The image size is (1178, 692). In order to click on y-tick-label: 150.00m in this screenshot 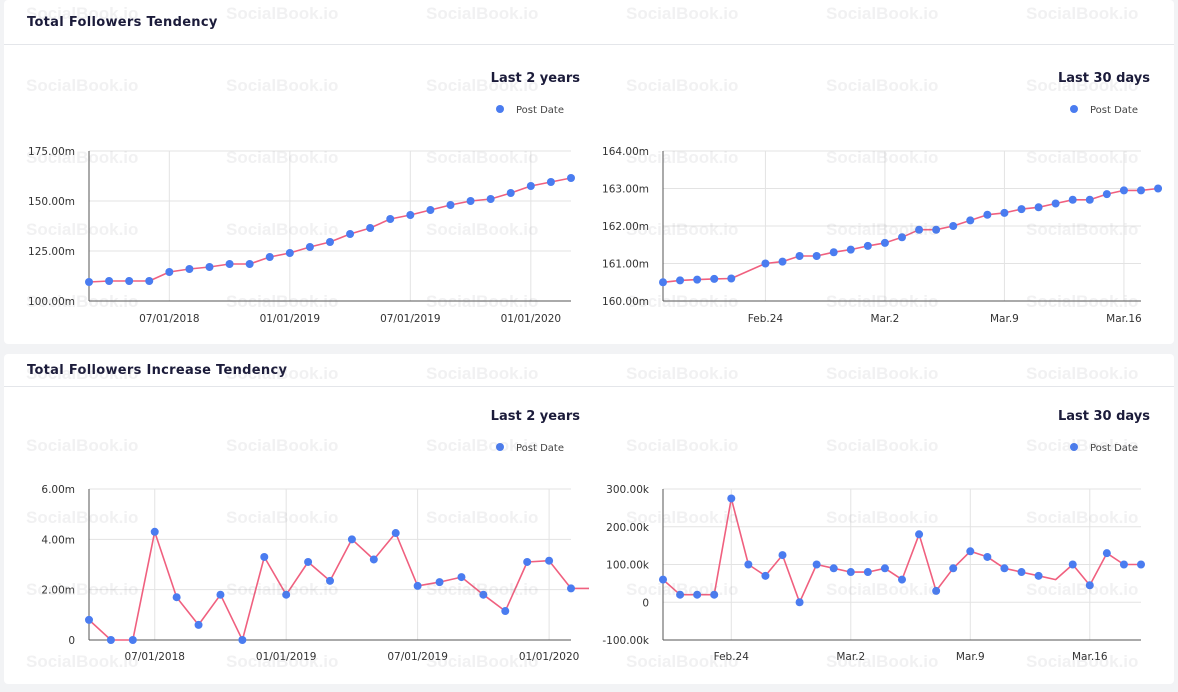, I will do `click(51, 202)`.